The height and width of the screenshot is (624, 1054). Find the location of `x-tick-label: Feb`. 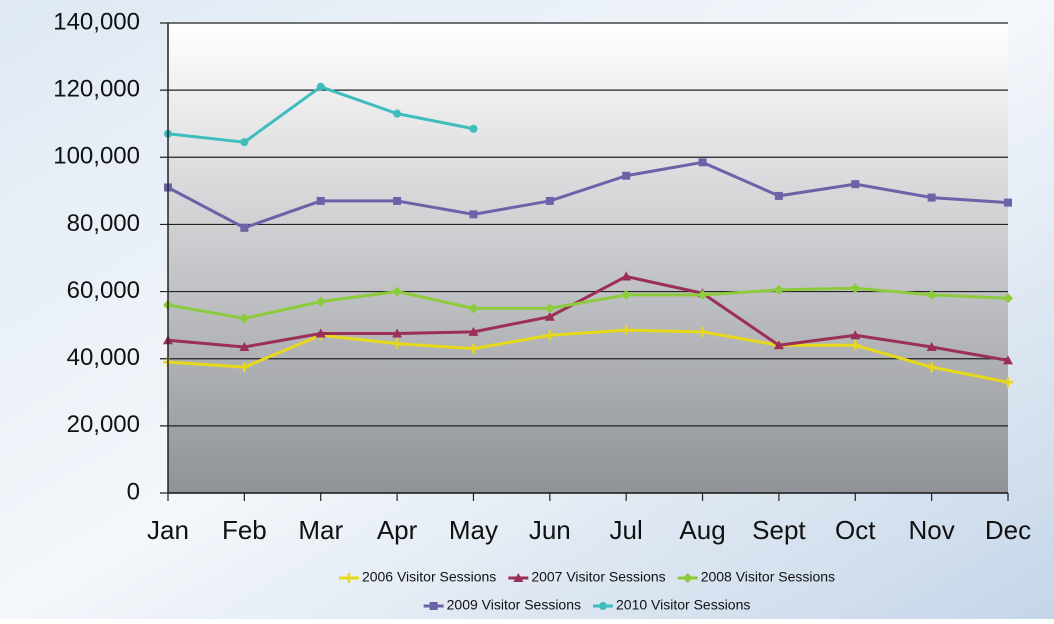

x-tick-label: Feb is located at coordinates (244, 530).